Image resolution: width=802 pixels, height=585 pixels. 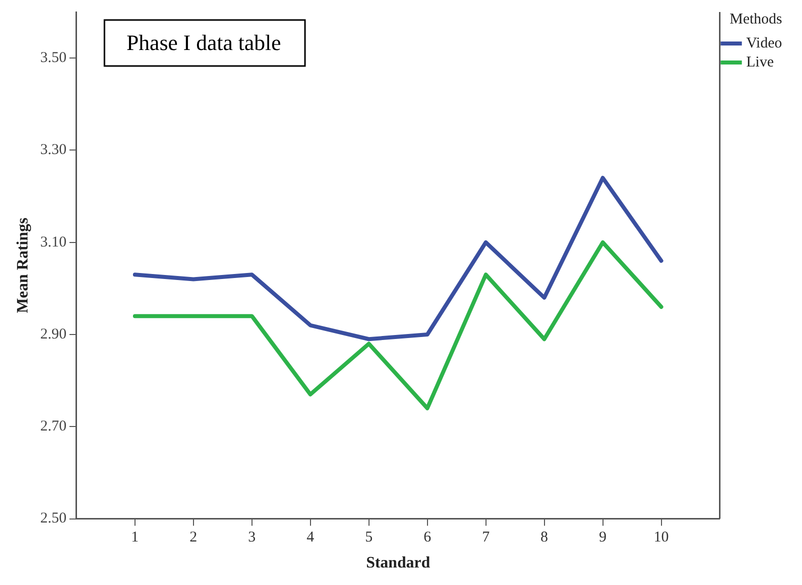 What do you see at coordinates (53, 426) in the screenshot?
I see `y-tick-label: 2.70` at bounding box center [53, 426].